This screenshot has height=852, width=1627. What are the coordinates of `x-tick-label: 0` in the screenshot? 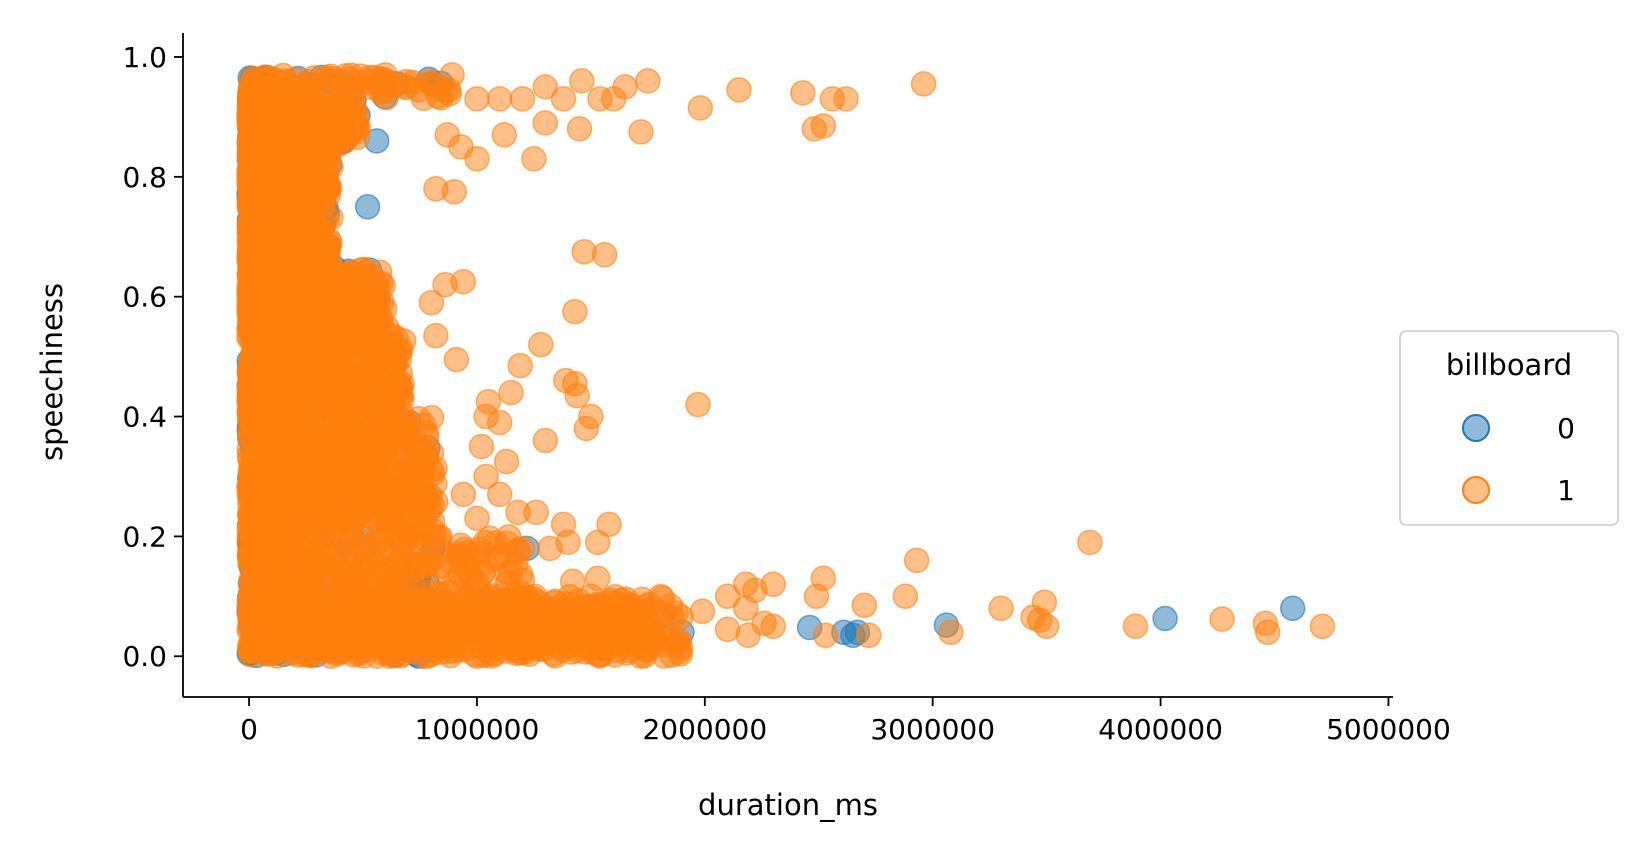 It's located at (249, 729).